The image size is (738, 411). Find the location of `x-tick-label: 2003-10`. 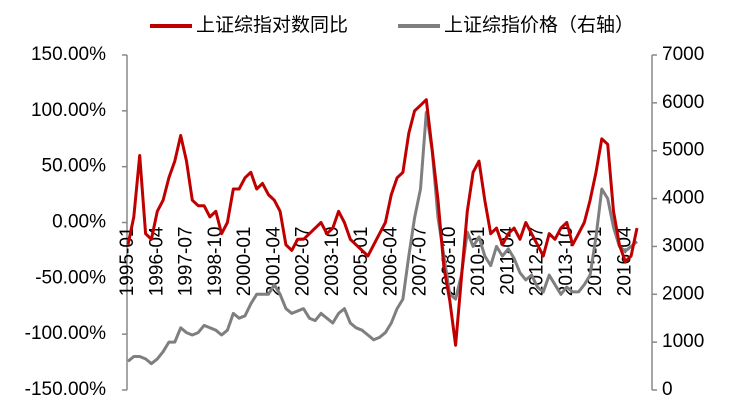

x-tick-label: 2003-10 is located at coordinates (332, 262).